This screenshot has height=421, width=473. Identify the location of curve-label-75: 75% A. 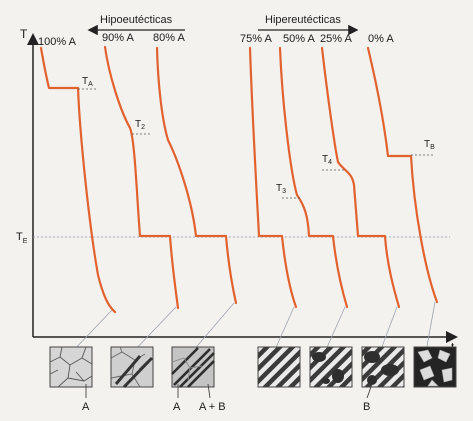
(256, 39).